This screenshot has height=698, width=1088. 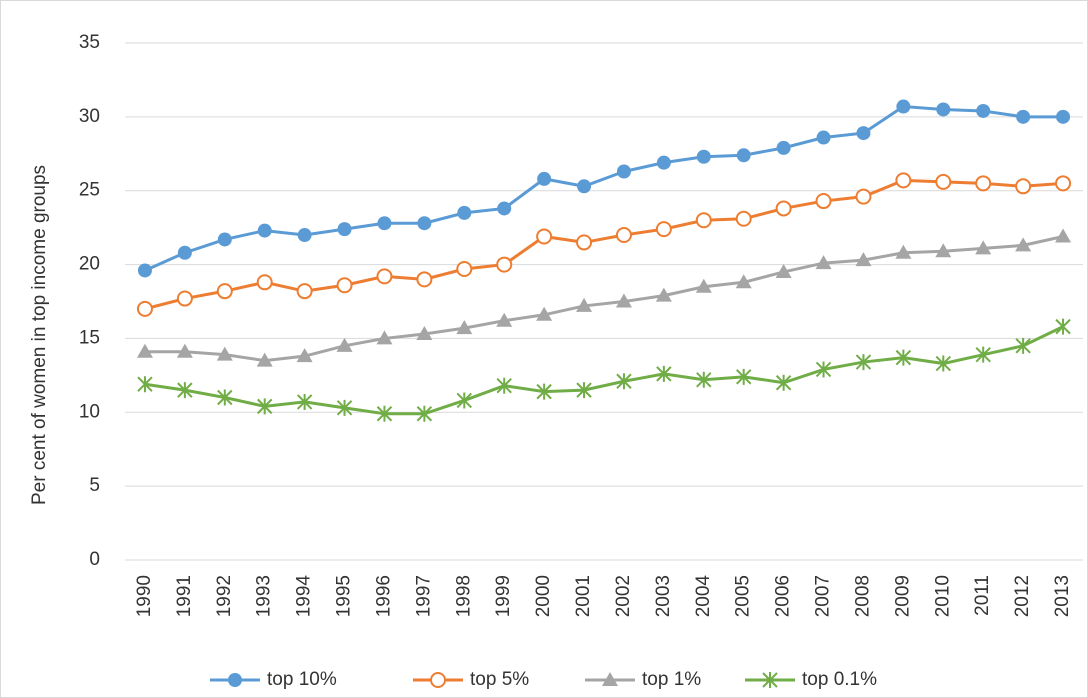 I want to click on legend-label: top 5%, so click(x=499, y=679).